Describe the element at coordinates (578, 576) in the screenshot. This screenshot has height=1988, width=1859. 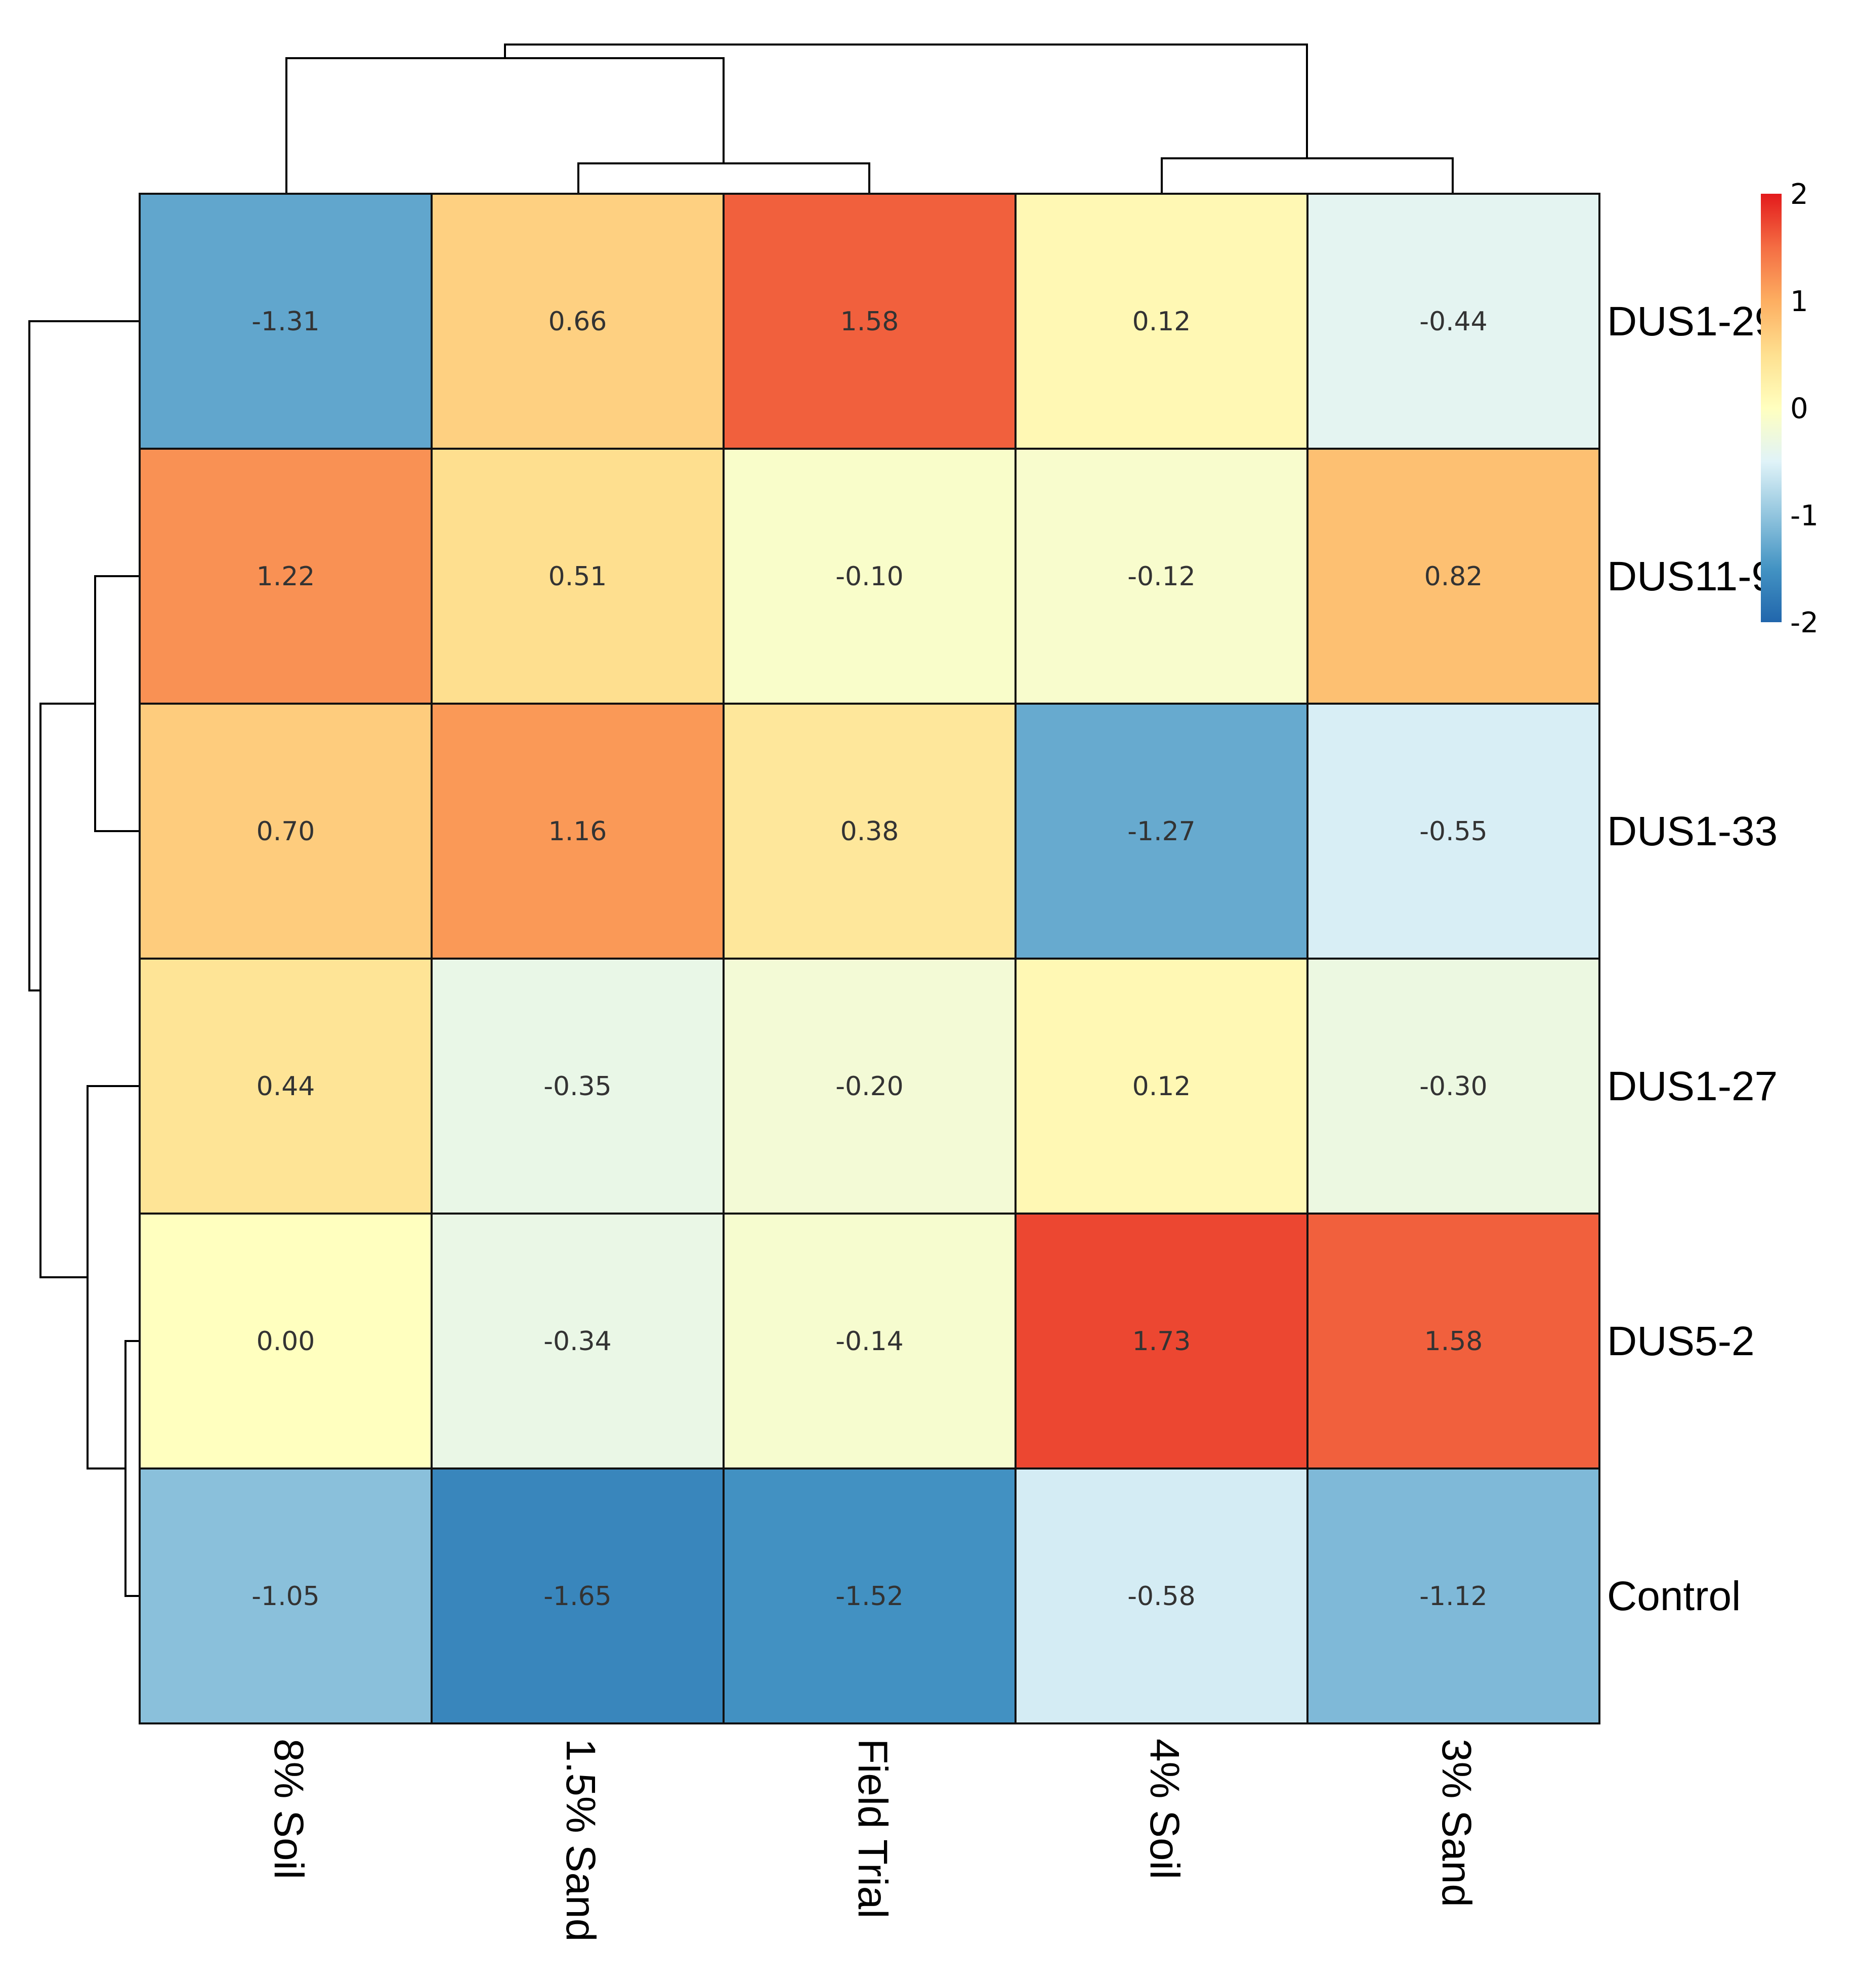
I see `cell-value-label: 0.51` at that location.